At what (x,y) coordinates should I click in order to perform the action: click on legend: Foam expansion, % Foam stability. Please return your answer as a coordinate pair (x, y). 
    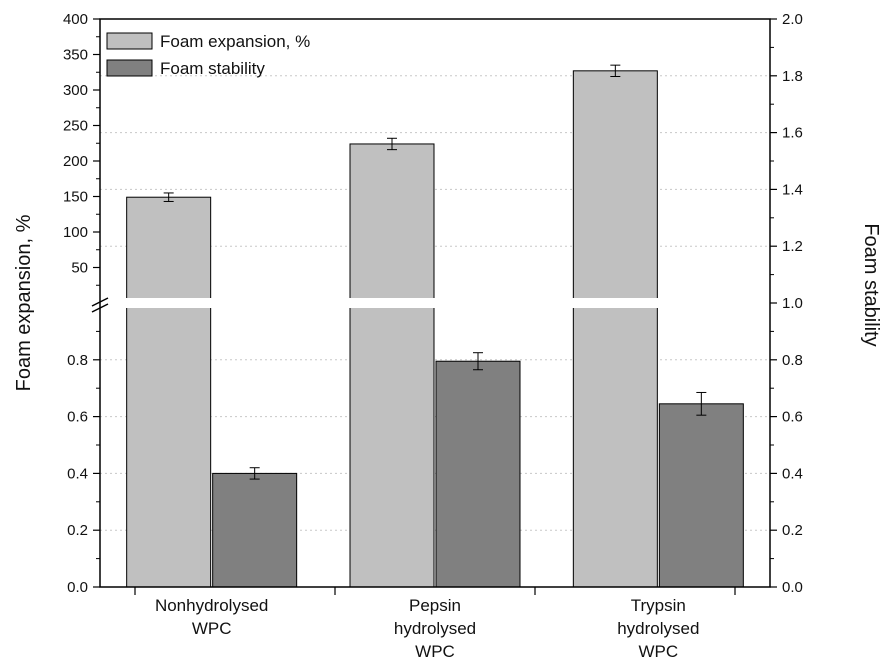
    Looking at the image, I should click on (208, 55).